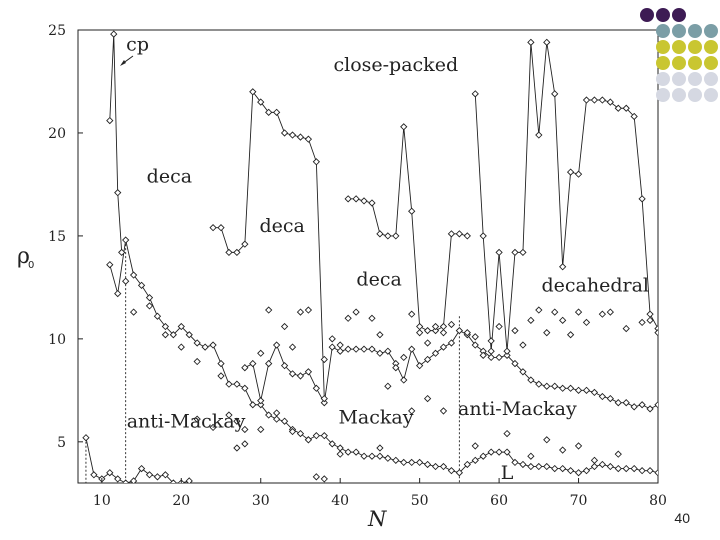  Describe the element at coordinates (57, 340) in the screenshot. I see `y-tick-label: 10` at that location.